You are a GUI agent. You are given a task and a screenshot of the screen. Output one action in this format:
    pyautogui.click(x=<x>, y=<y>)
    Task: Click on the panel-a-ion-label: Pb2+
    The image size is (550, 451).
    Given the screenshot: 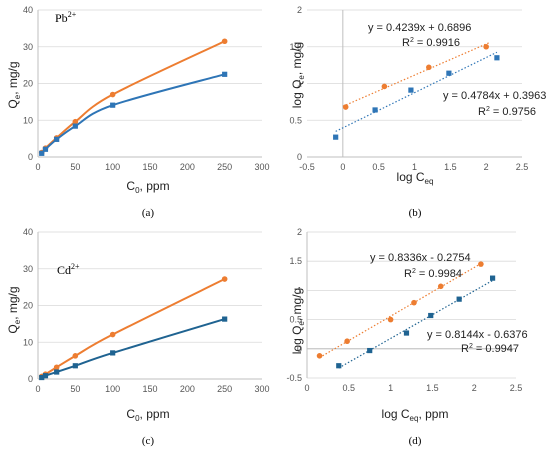 What is the action you would take?
    pyautogui.click(x=66, y=17)
    